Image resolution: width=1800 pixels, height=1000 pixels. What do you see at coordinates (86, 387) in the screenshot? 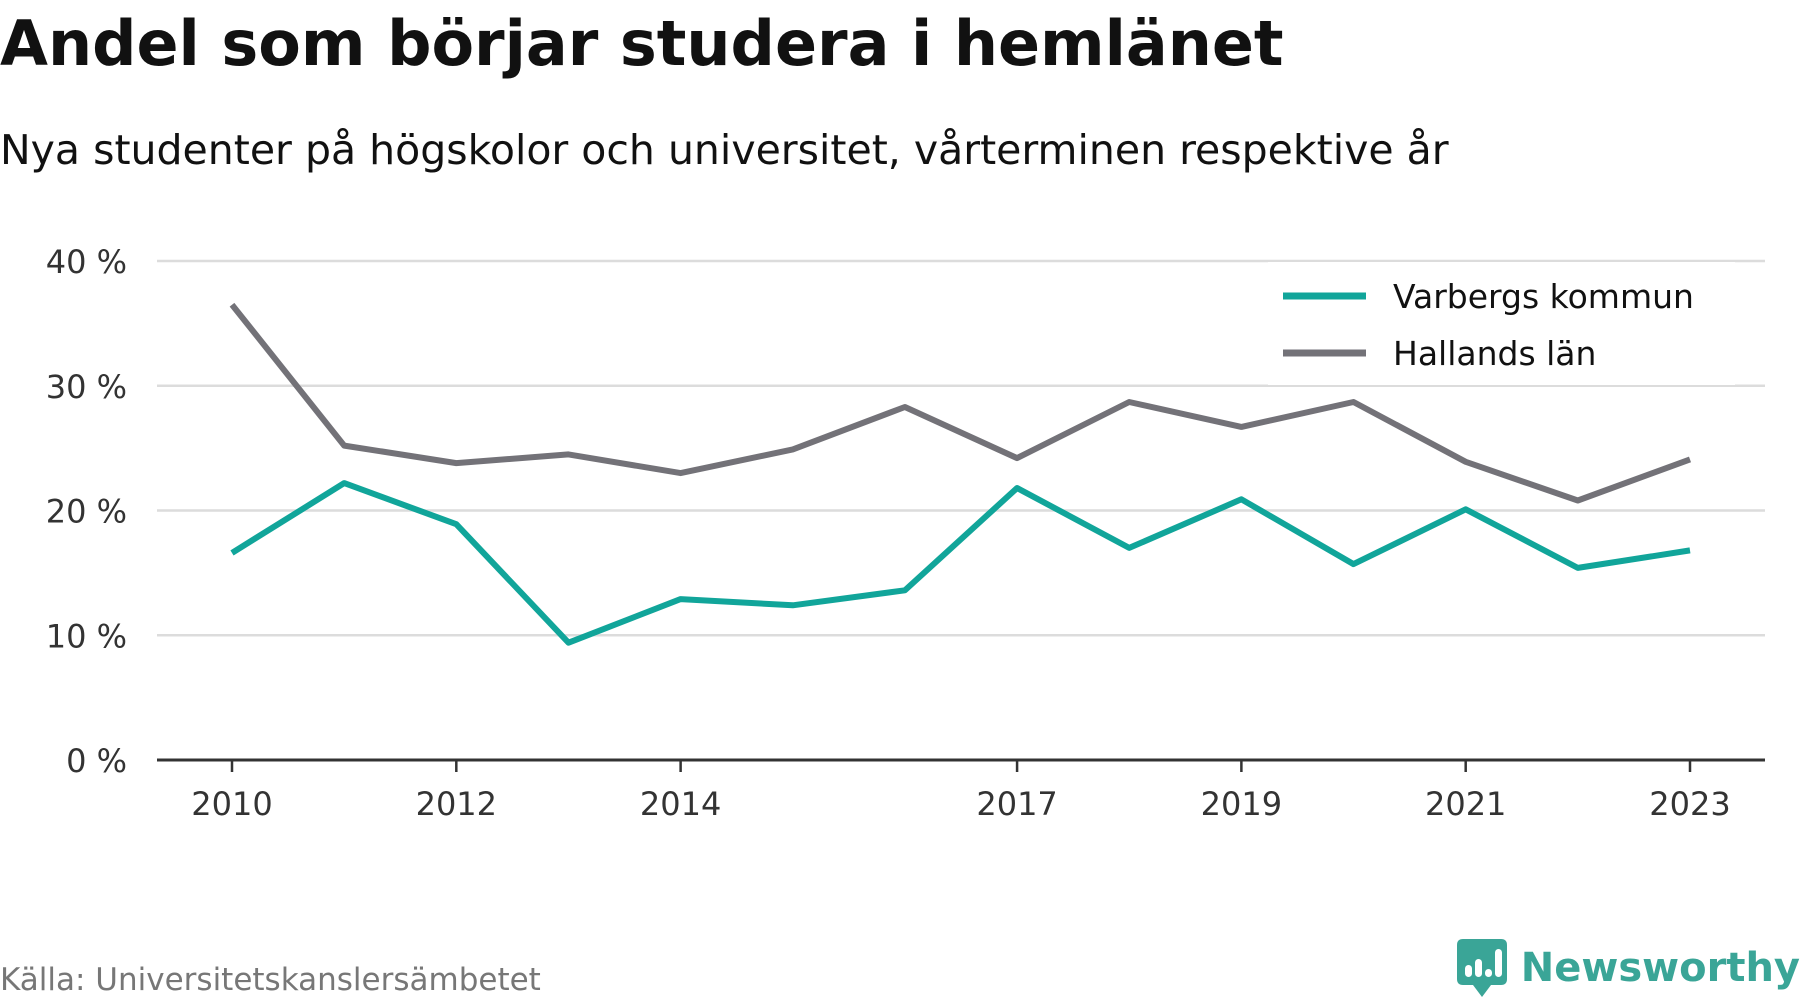
I see `y-tick-label: 30 %` at bounding box center [86, 387].